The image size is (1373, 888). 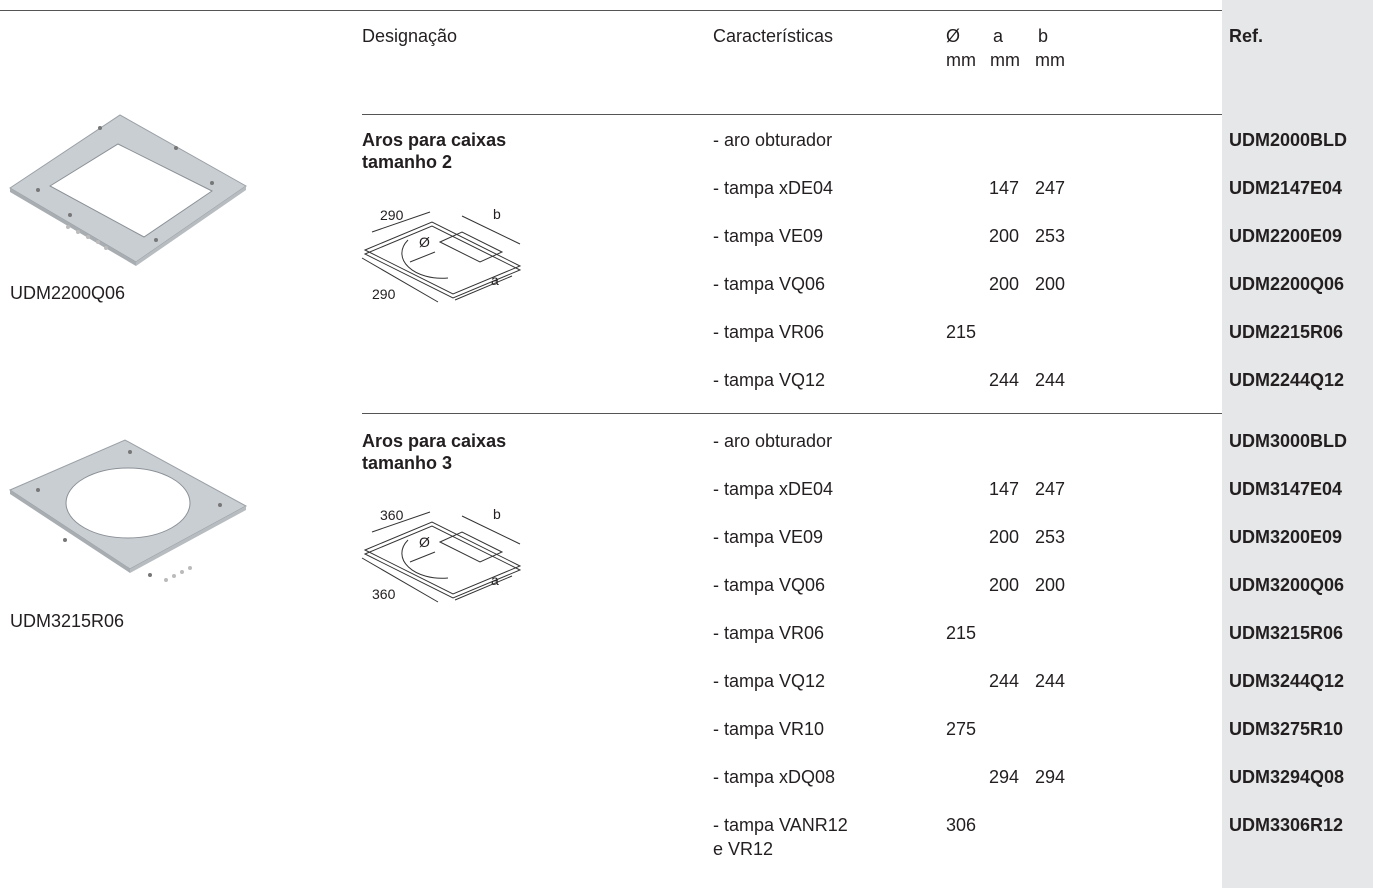 I want to click on designation: tamanho 2, so click(x=407, y=162).